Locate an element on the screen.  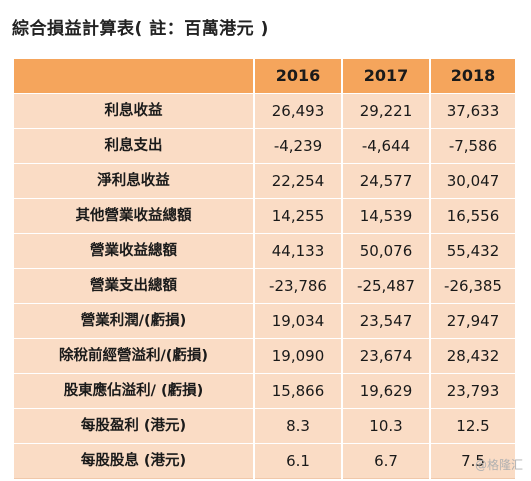
cell-2016: -23,786 is located at coordinates (298, 286).